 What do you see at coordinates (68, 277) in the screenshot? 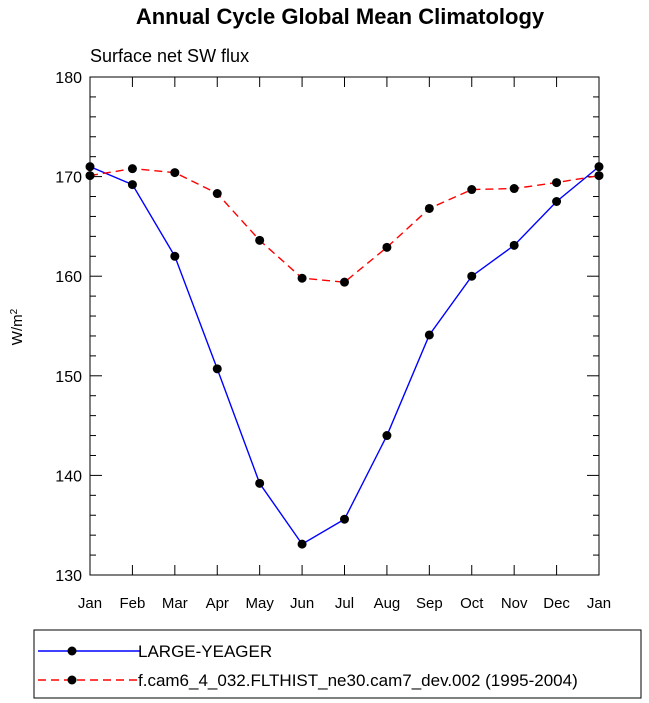
I see `y-tick-label: 160` at bounding box center [68, 277].